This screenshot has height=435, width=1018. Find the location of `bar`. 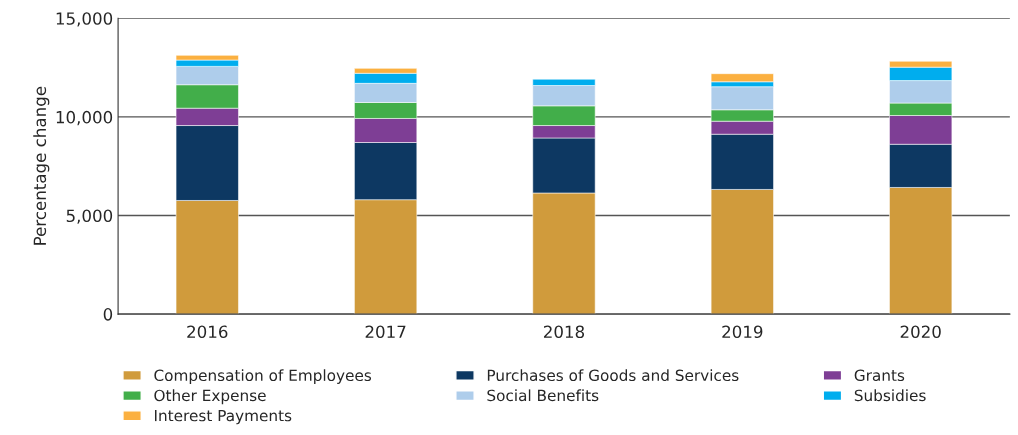

bar is located at coordinates (742, 78).